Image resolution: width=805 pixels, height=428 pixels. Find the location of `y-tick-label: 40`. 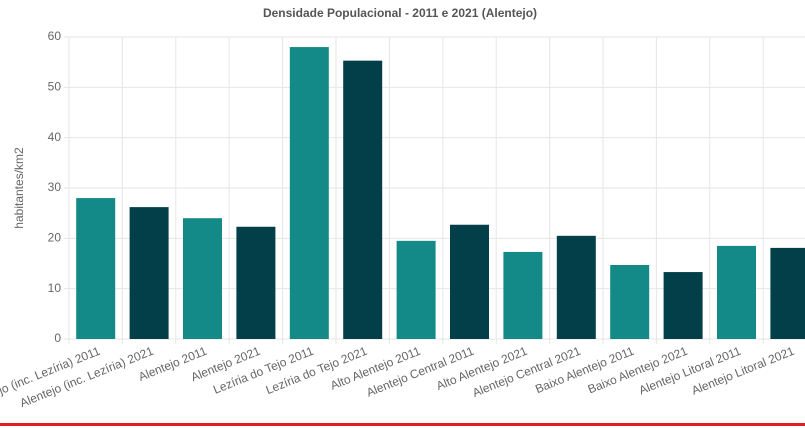

y-tick-label: 40 is located at coordinates (55, 137).